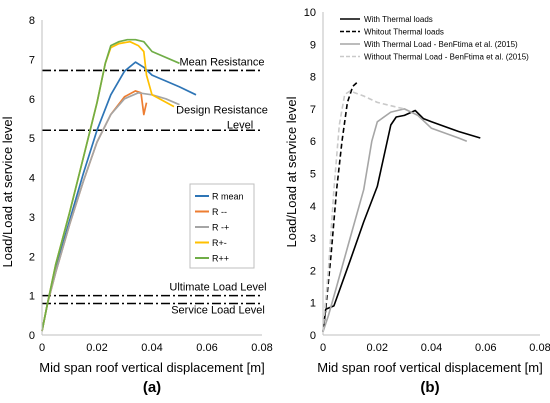  I want to click on legend-label: R -+, so click(220, 228).